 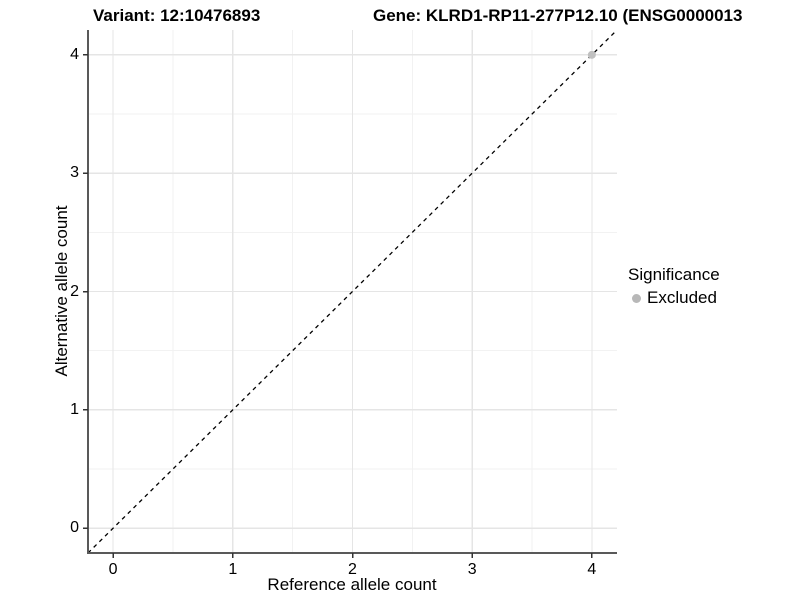 I want to click on variant-title: Variant: 12:10476893, so click(x=177, y=15).